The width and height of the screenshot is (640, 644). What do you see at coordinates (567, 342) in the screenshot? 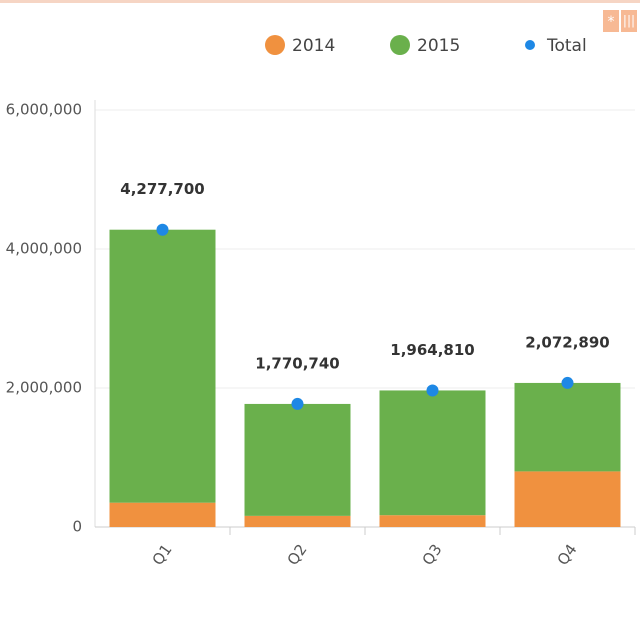
I see `data-label: 2,072,890` at bounding box center [567, 342].